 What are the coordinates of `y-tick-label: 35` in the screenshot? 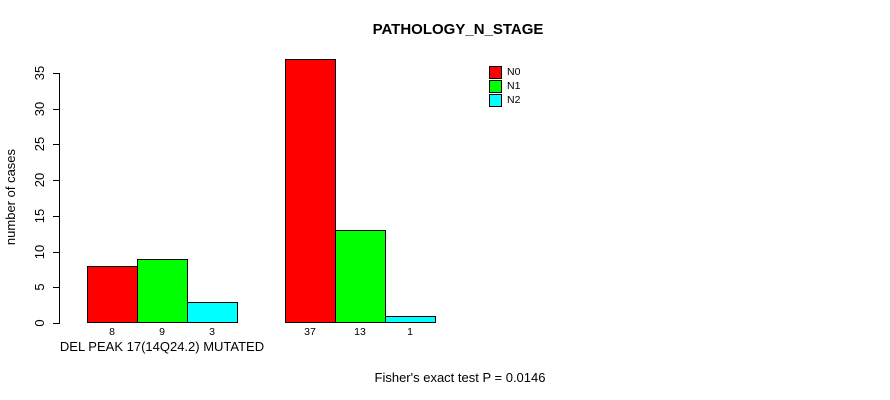 It's located at (39, 73).